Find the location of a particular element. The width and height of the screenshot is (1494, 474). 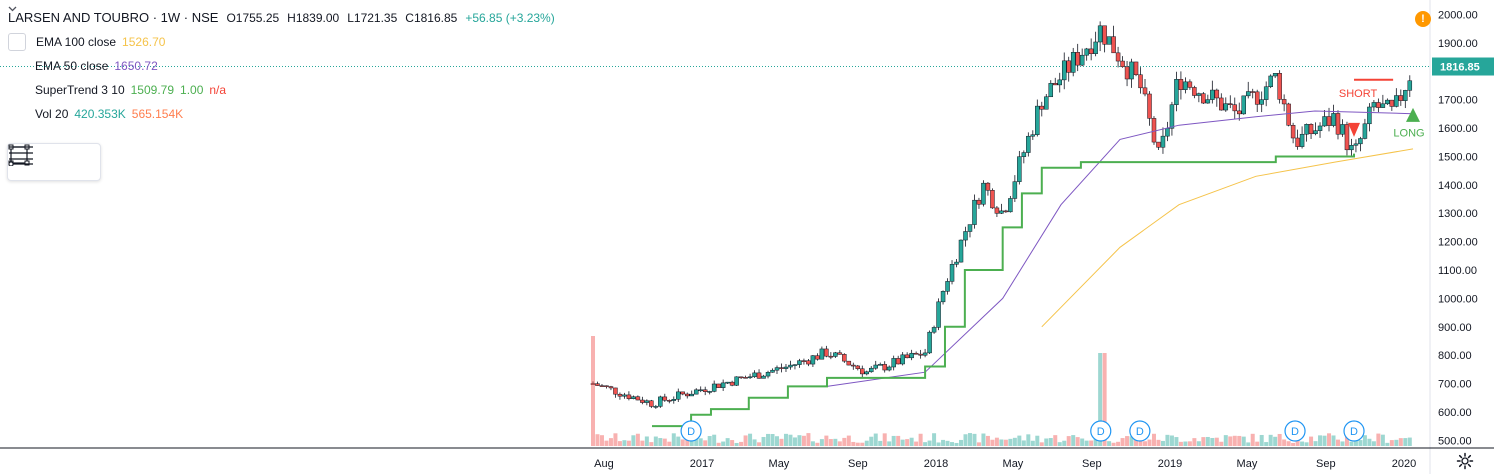

y-tick-label: 1500.00 is located at coordinates (1458, 157).